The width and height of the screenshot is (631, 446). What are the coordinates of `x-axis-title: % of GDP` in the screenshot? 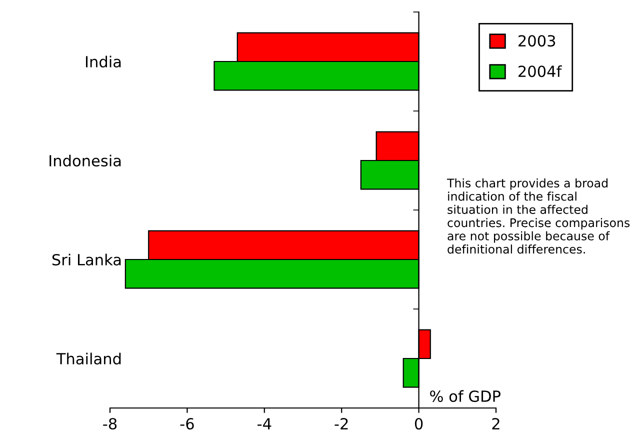 It's located at (465, 396).